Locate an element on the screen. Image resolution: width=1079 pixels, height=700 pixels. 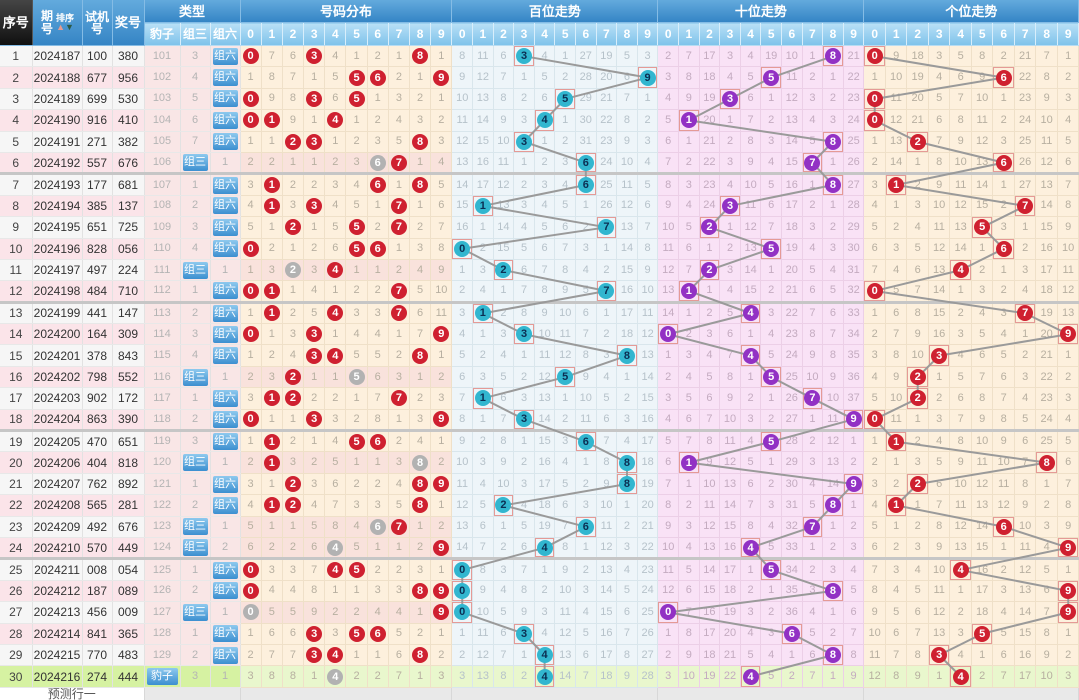
period-label: 期号 is located at coordinates (46, 22).